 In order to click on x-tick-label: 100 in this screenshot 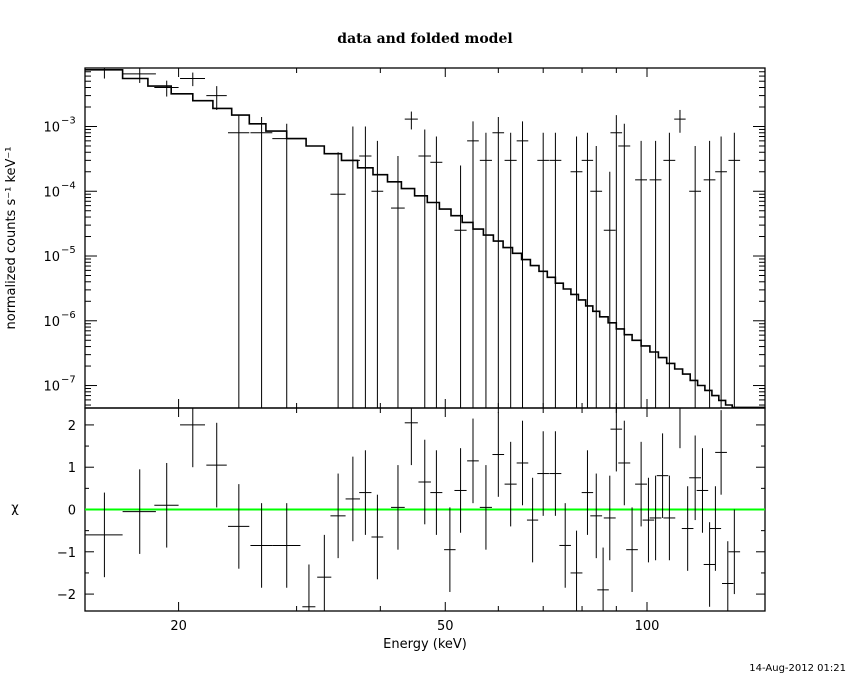, I will do `click(647, 626)`.